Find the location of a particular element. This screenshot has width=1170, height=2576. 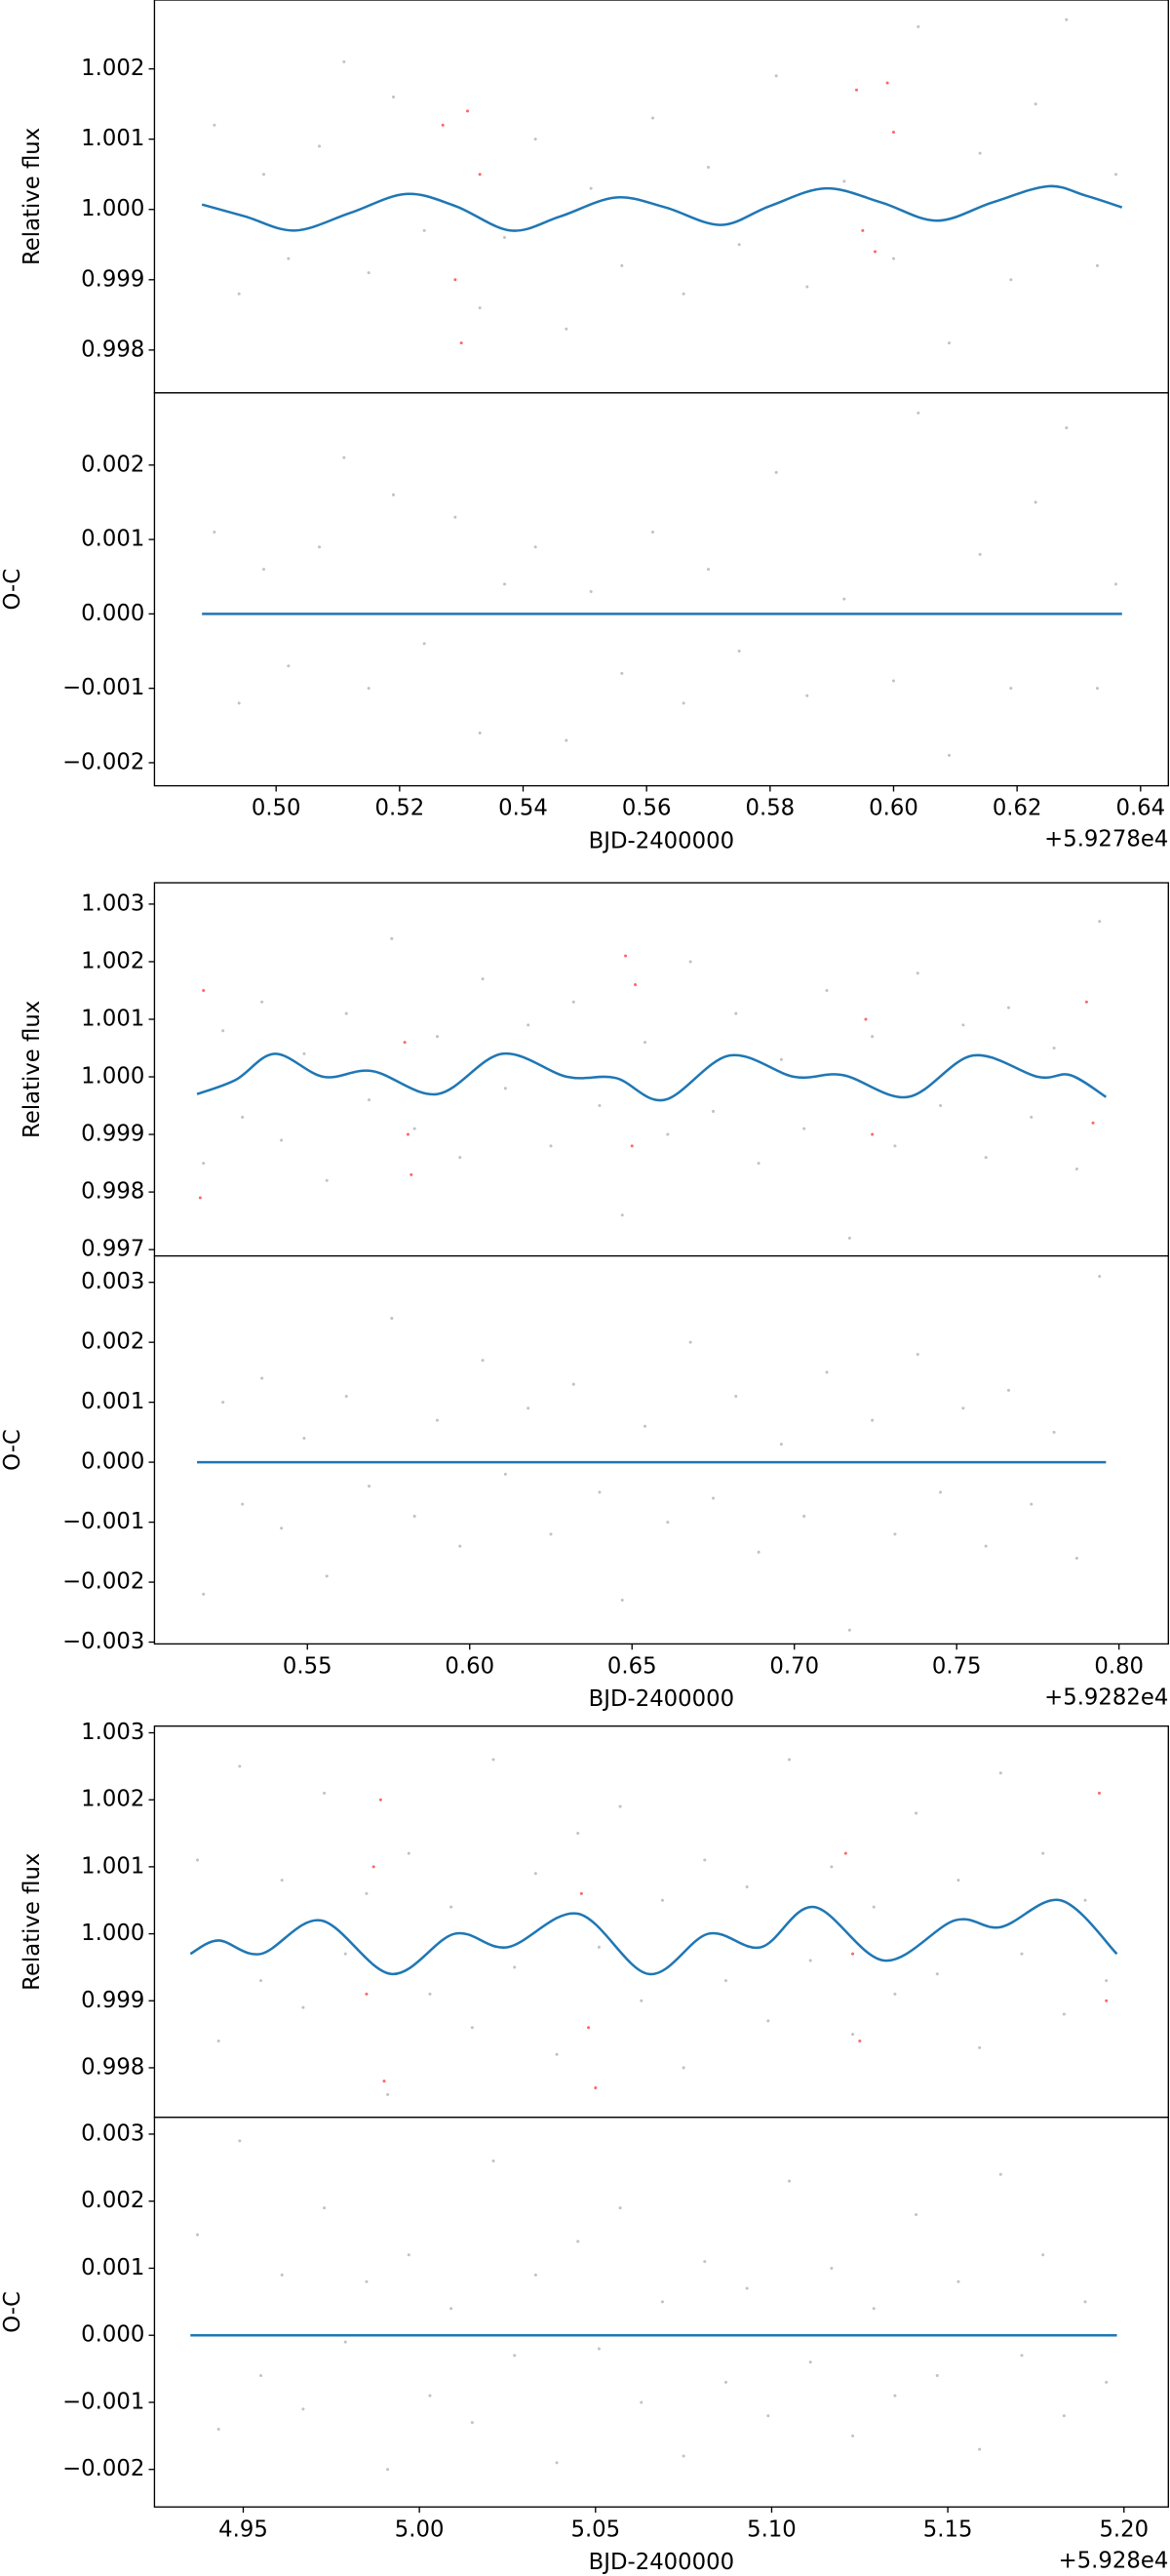

x-tick-label: 0.80 is located at coordinates (1119, 1666).